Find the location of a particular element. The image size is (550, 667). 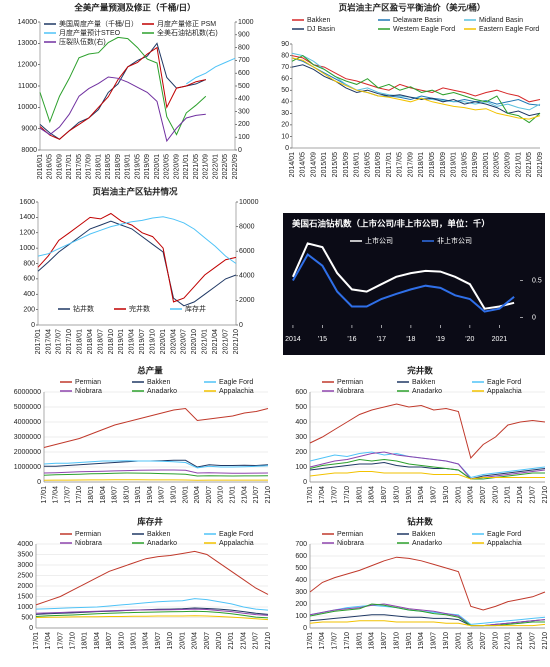

chart-title: 页岩油主产区钻井情况 is located at coordinates (135, 191).